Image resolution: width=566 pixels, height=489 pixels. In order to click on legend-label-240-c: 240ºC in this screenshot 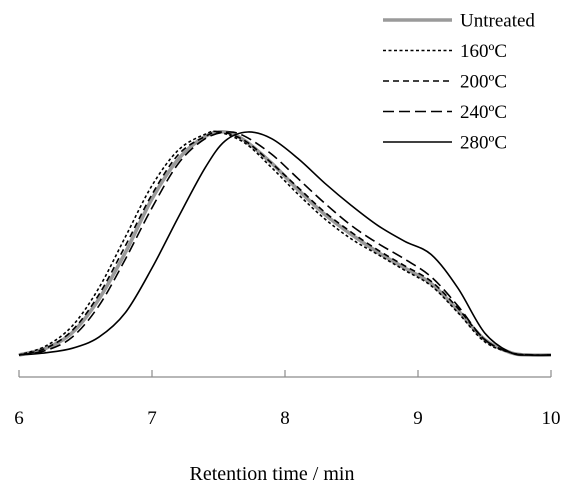, I will do `click(483, 112)`.